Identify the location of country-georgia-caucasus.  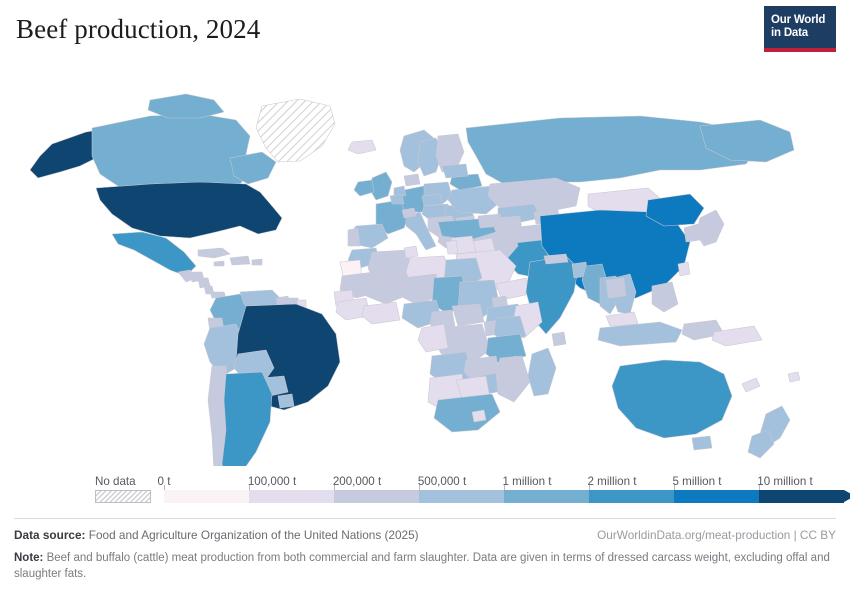
(490, 221).